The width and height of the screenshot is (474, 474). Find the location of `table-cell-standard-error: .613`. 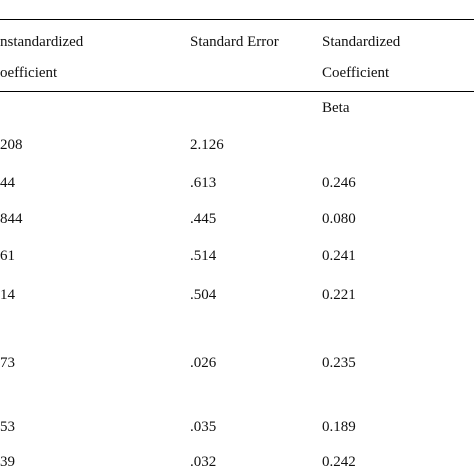

table-cell-standard-error: .613 is located at coordinates (203, 183).